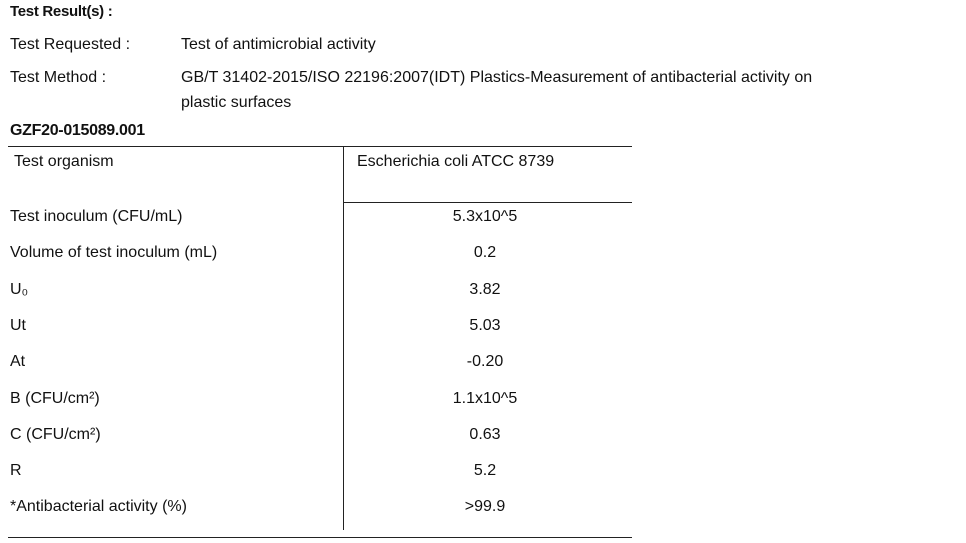 This screenshot has height=543, width=966. I want to click on section-title: Test Result(s) :, so click(61, 11).